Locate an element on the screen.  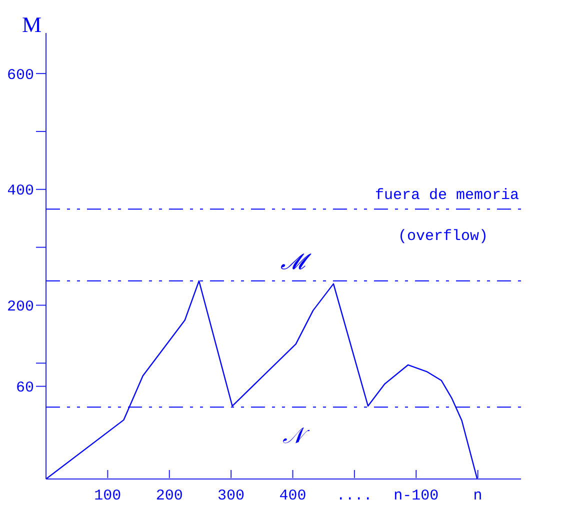
x-tick-label: 400 is located at coordinates (292, 496).